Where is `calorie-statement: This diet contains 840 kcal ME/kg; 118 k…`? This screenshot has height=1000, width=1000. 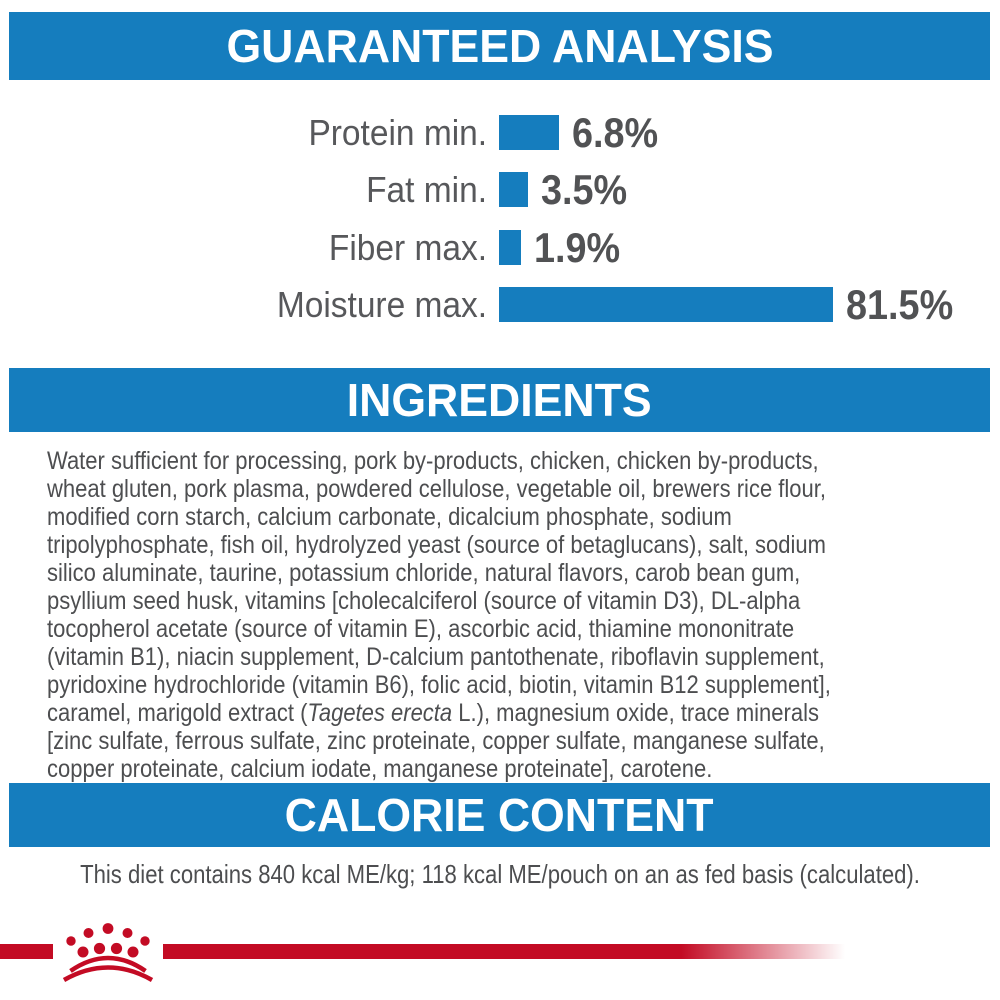 calorie-statement: This diet contains 840 kcal ME/kg; 118 k… is located at coordinates (500, 874).